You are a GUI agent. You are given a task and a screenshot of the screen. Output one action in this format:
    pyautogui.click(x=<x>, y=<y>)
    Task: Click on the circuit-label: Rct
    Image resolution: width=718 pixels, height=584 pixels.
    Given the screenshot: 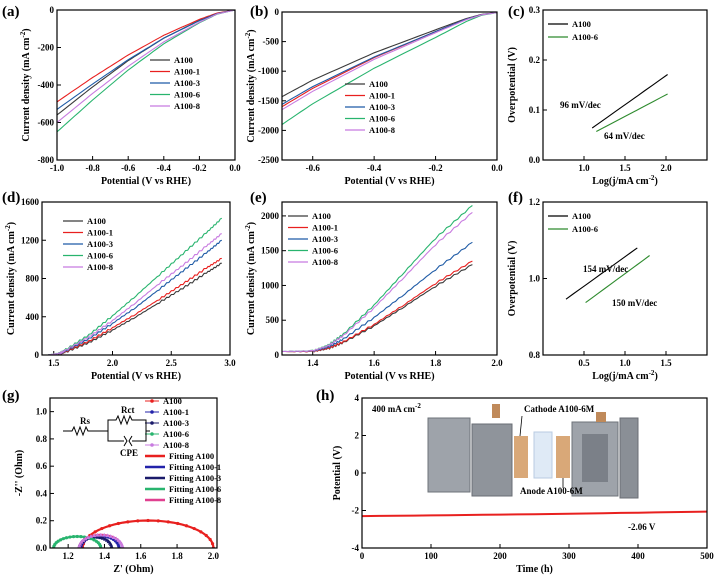 What is the action you would take?
    pyautogui.click(x=128, y=410)
    